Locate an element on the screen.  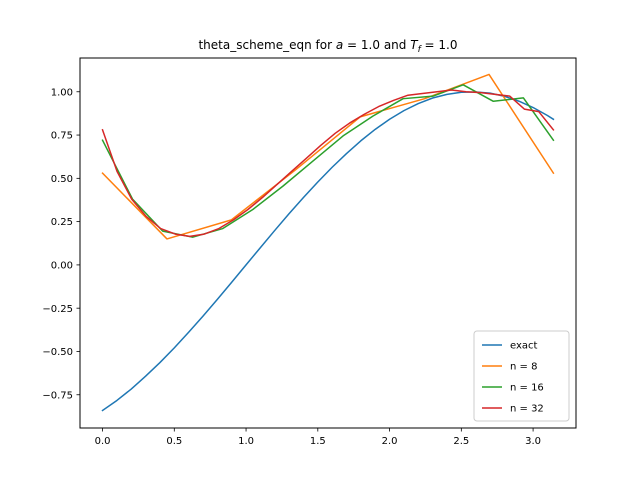
y-tick-label: 0.75 is located at coordinates (62, 136).